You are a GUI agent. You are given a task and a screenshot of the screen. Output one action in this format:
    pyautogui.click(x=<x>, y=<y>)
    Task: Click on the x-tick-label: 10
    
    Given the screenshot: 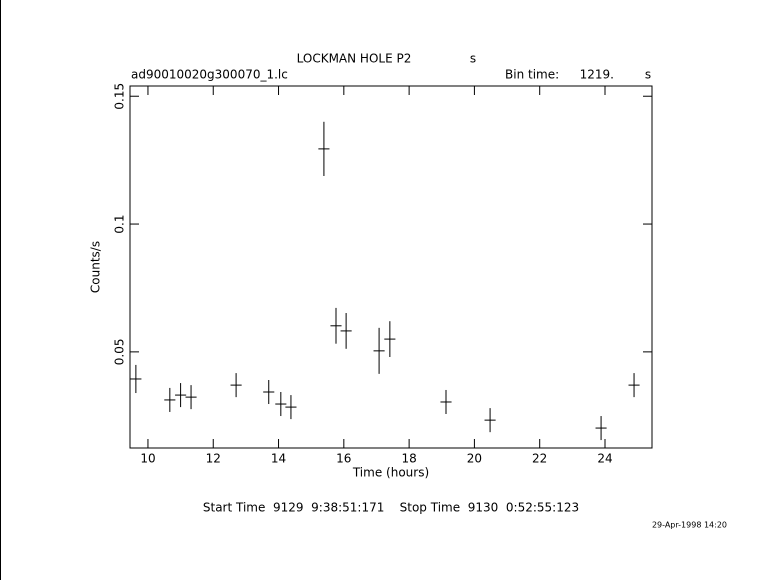 What is the action you would take?
    pyautogui.click(x=147, y=459)
    